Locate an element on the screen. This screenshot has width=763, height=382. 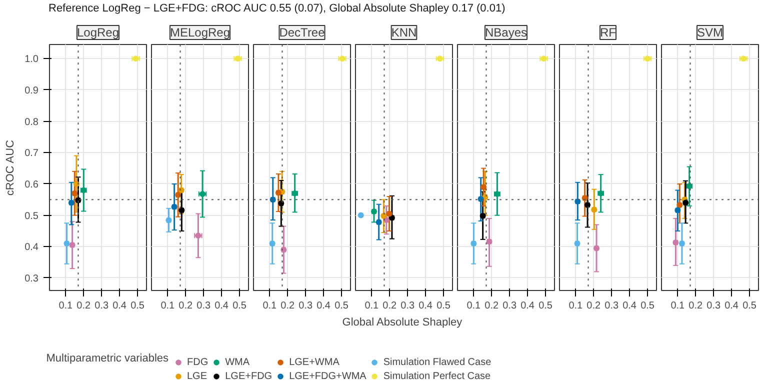
y-tick-label: 0.6 is located at coordinates (31, 184).